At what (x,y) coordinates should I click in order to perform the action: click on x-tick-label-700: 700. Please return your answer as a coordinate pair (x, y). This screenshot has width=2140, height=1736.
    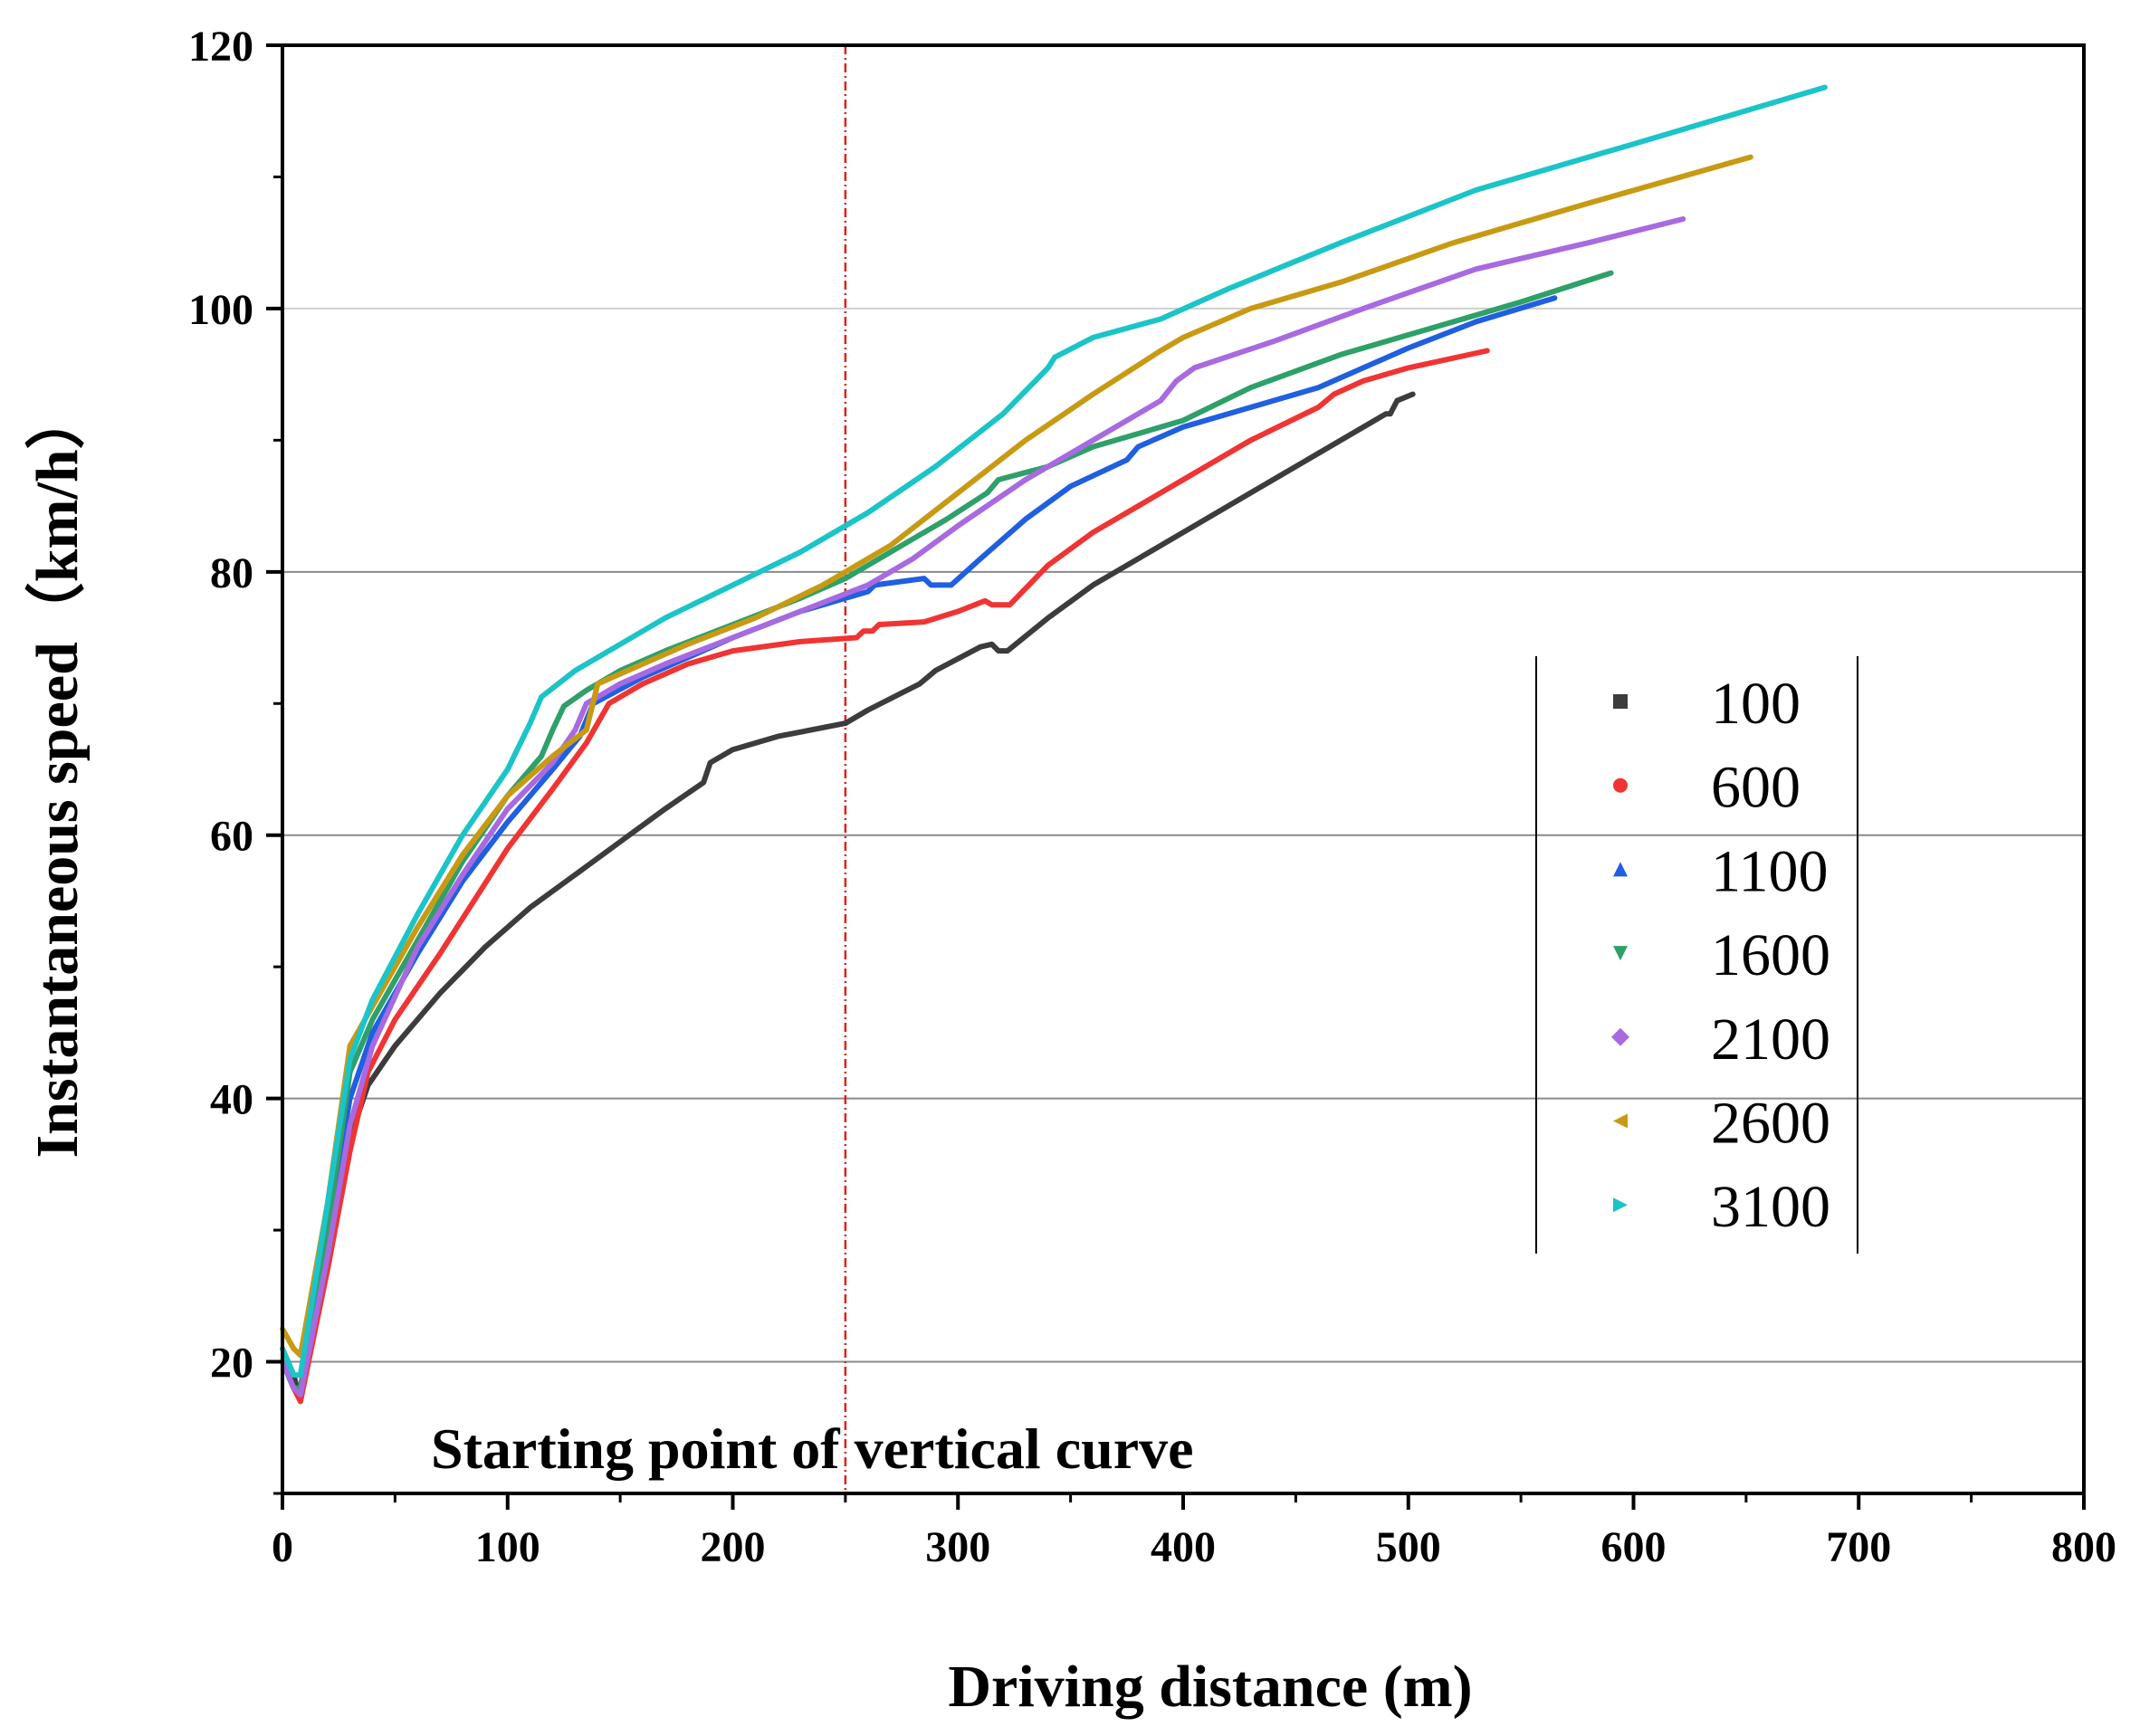
    Looking at the image, I should click on (1858, 1547).